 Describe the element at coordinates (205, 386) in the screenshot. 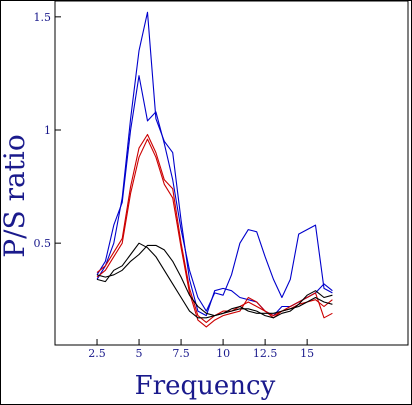

I see `x-axis-title: Frequency` at that location.